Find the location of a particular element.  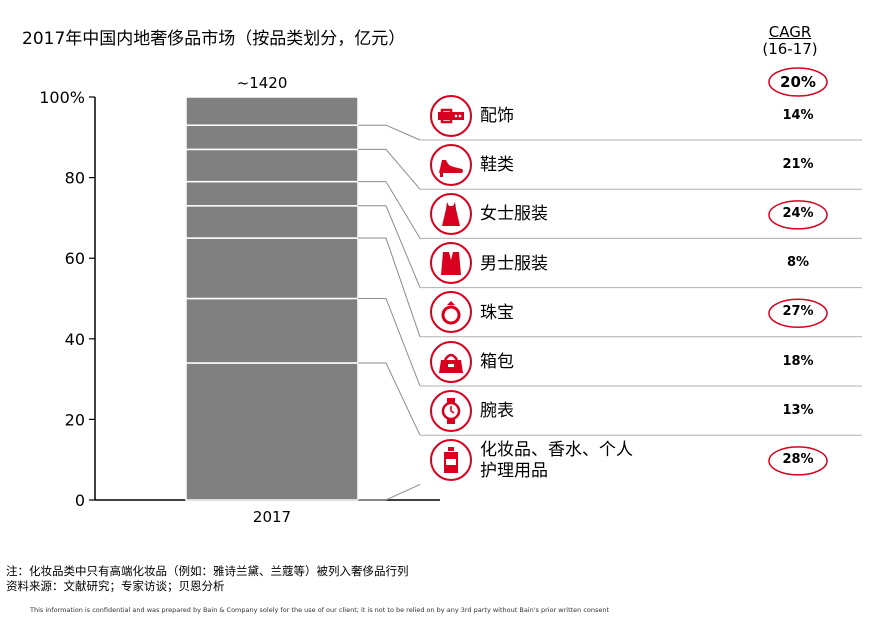

dress-icon is located at coordinates (451, 213).